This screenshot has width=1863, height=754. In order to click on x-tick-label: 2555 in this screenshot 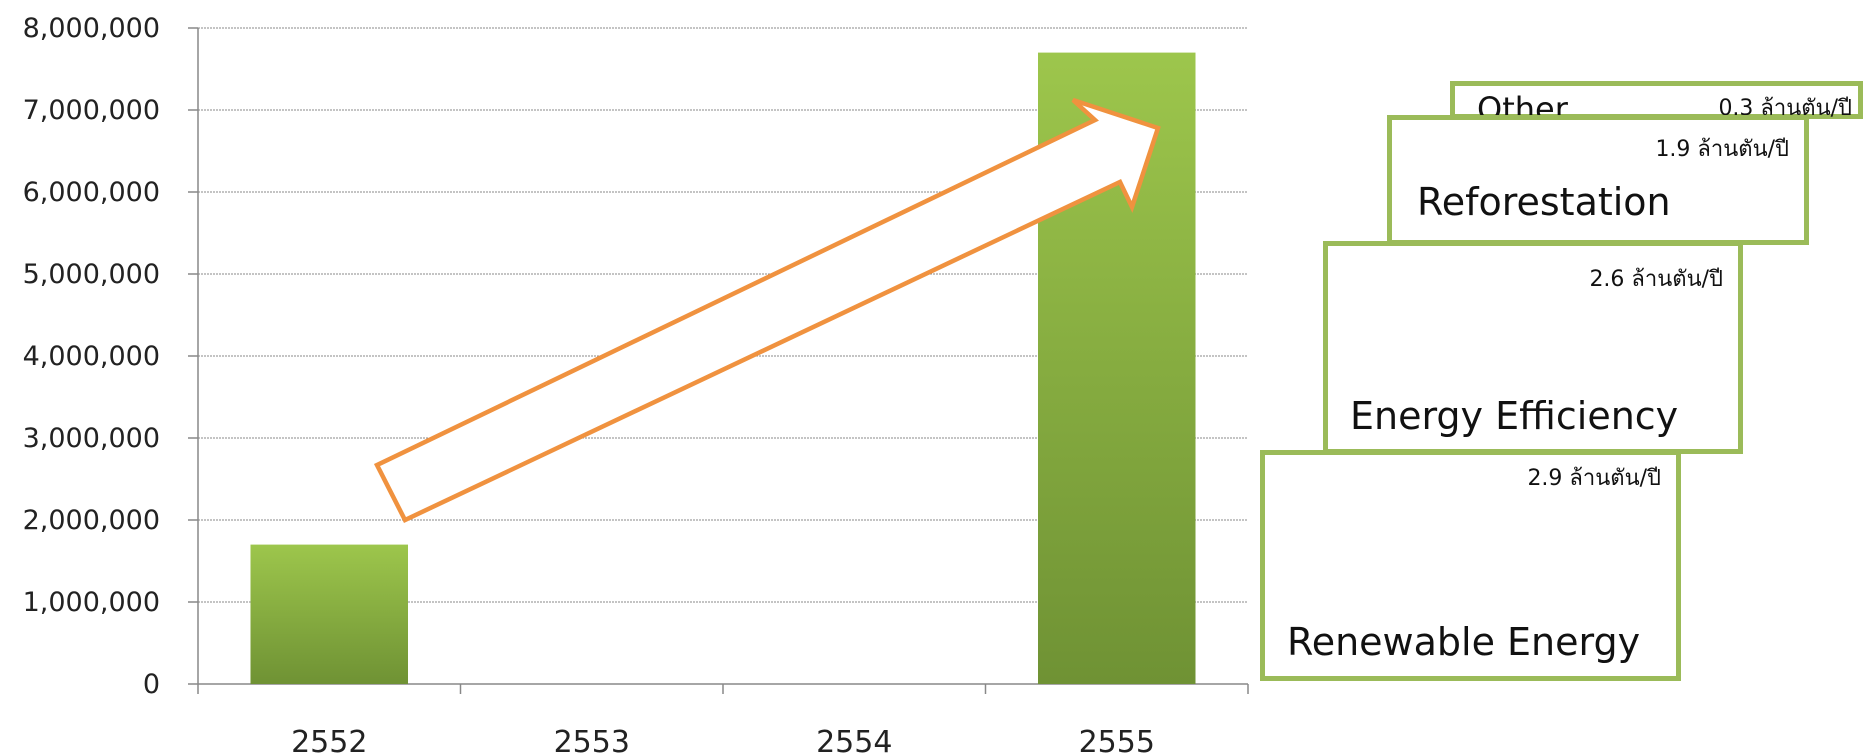, I will do `click(1117, 739)`.